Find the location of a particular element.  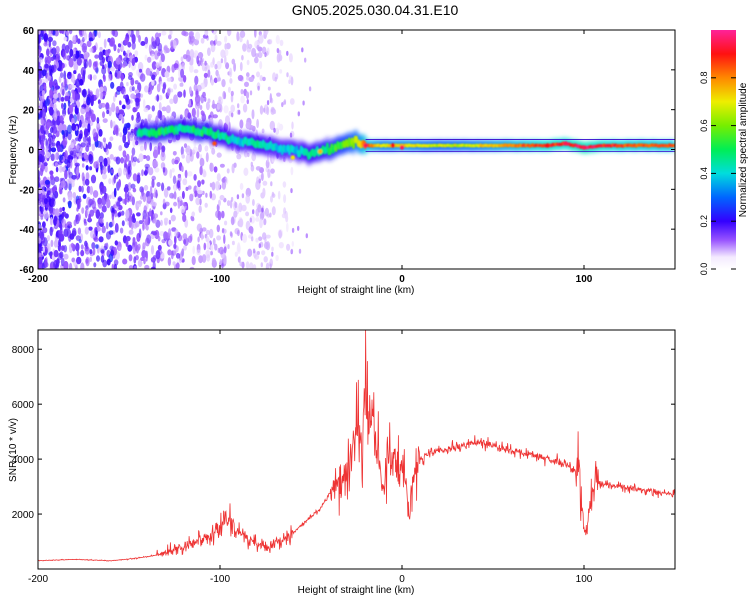

spectrogram-ridge-cell is located at coordinates (673, 145).